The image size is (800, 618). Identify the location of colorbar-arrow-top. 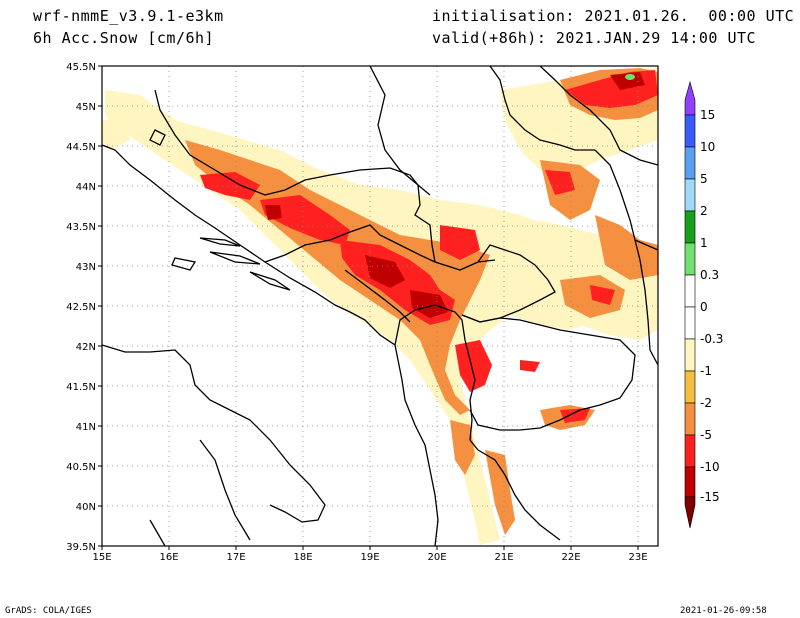
(690, 98).